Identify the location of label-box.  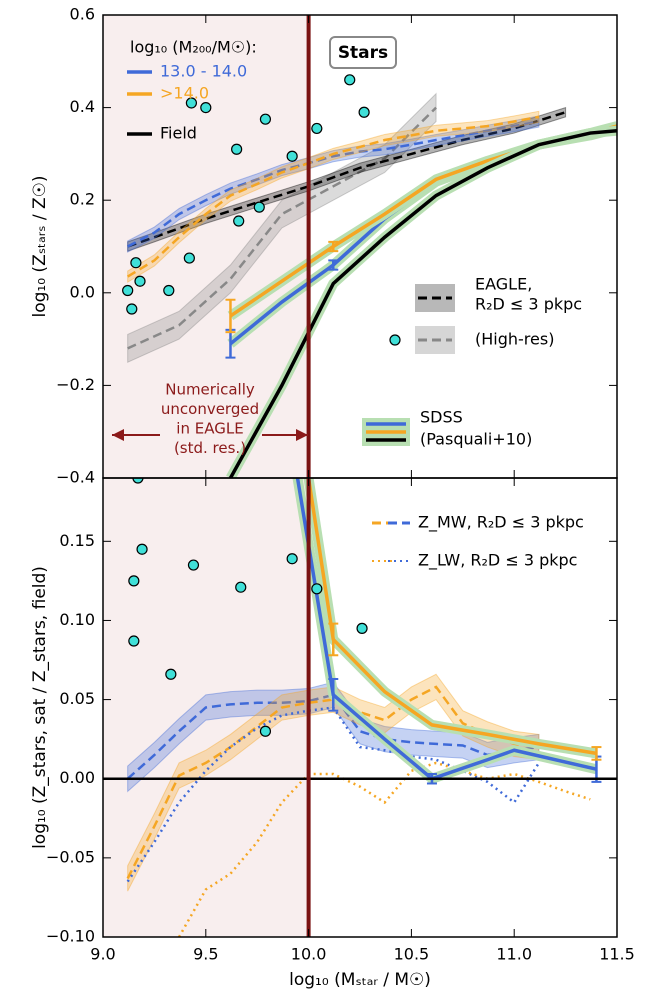
(363, 52).